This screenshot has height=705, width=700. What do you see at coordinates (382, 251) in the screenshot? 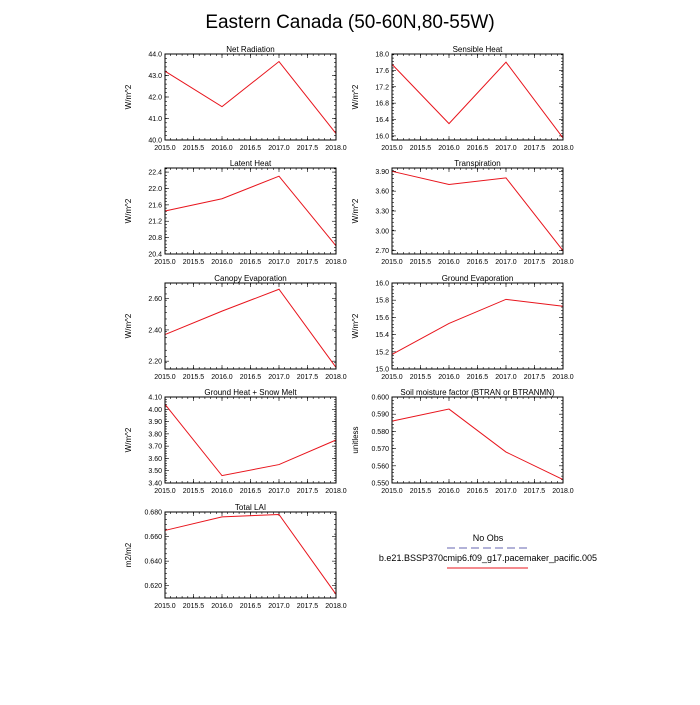
I see `y-tick-label: 2.70` at bounding box center [382, 251].